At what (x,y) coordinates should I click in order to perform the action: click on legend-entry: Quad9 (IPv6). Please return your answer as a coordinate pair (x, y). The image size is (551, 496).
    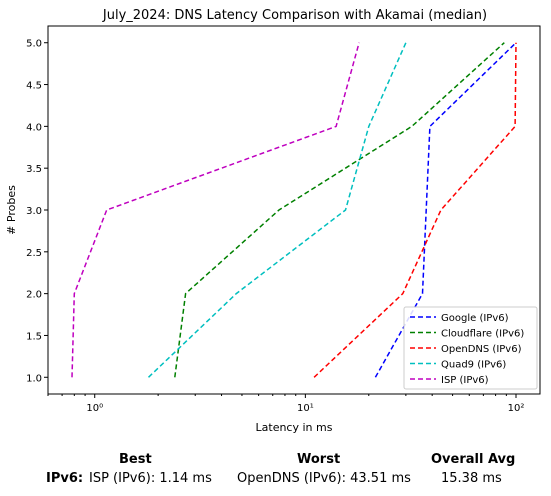
    Looking at the image, I should click on (473, 365).